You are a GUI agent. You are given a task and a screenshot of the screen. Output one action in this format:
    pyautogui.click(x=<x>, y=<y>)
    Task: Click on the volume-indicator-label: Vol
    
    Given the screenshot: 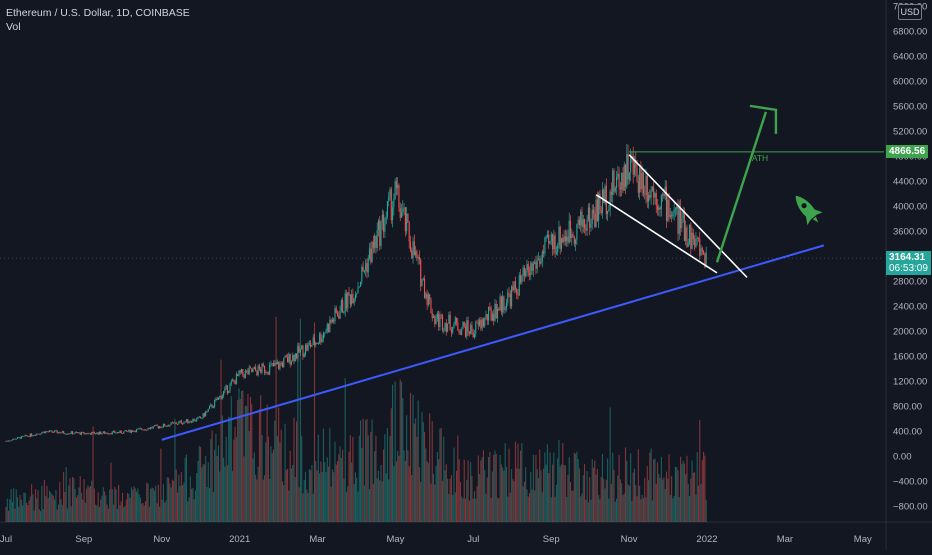 What is the action you would take?
    pyautogui.click(x=13, y=27)
    